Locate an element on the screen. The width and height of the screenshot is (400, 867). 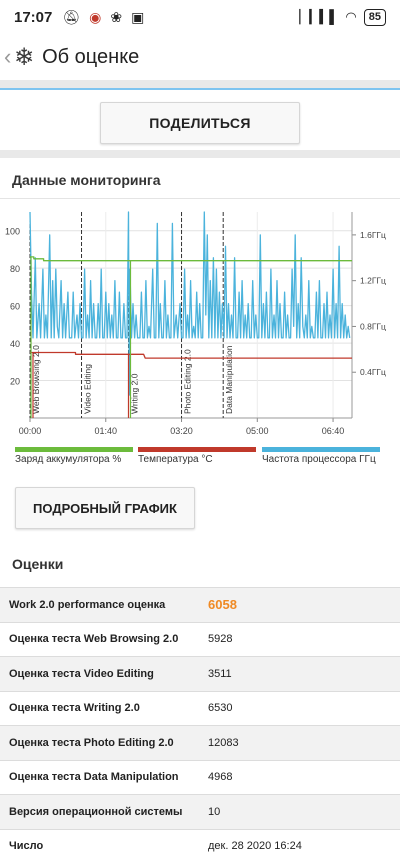
x-tick-label: 06:40 is located at coordinates (333, 431).